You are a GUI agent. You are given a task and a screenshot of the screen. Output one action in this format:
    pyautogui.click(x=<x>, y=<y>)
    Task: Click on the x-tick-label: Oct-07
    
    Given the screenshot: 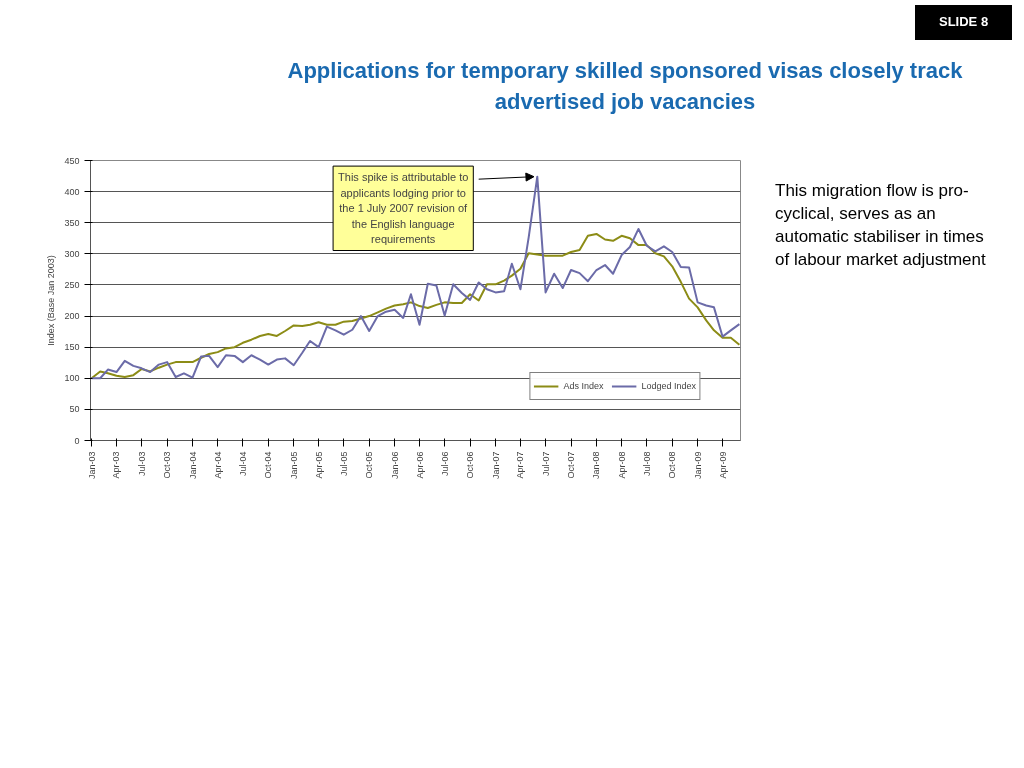 What is the action you would take?
    pyautogui.click(x=571, y=465)
    